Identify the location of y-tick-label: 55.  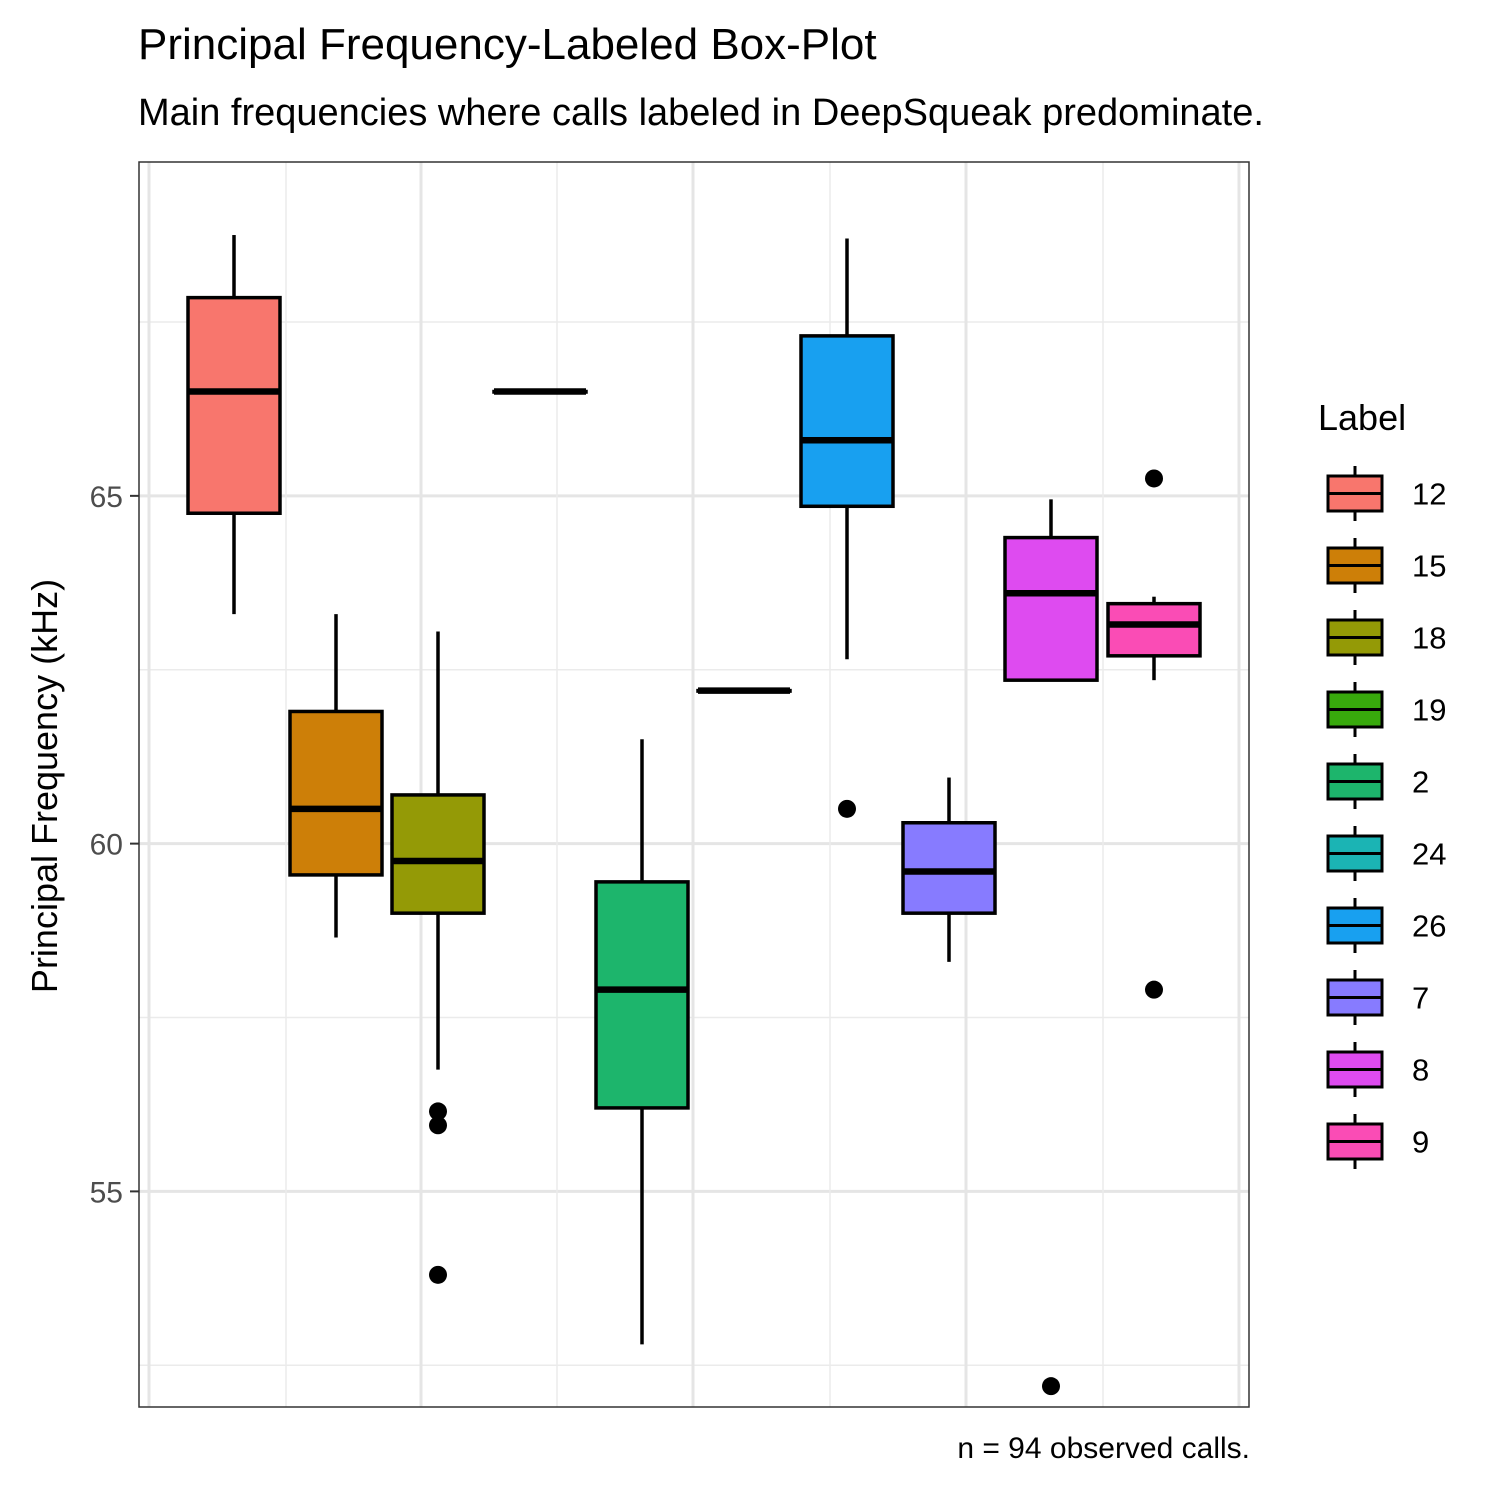
(106, 1192).